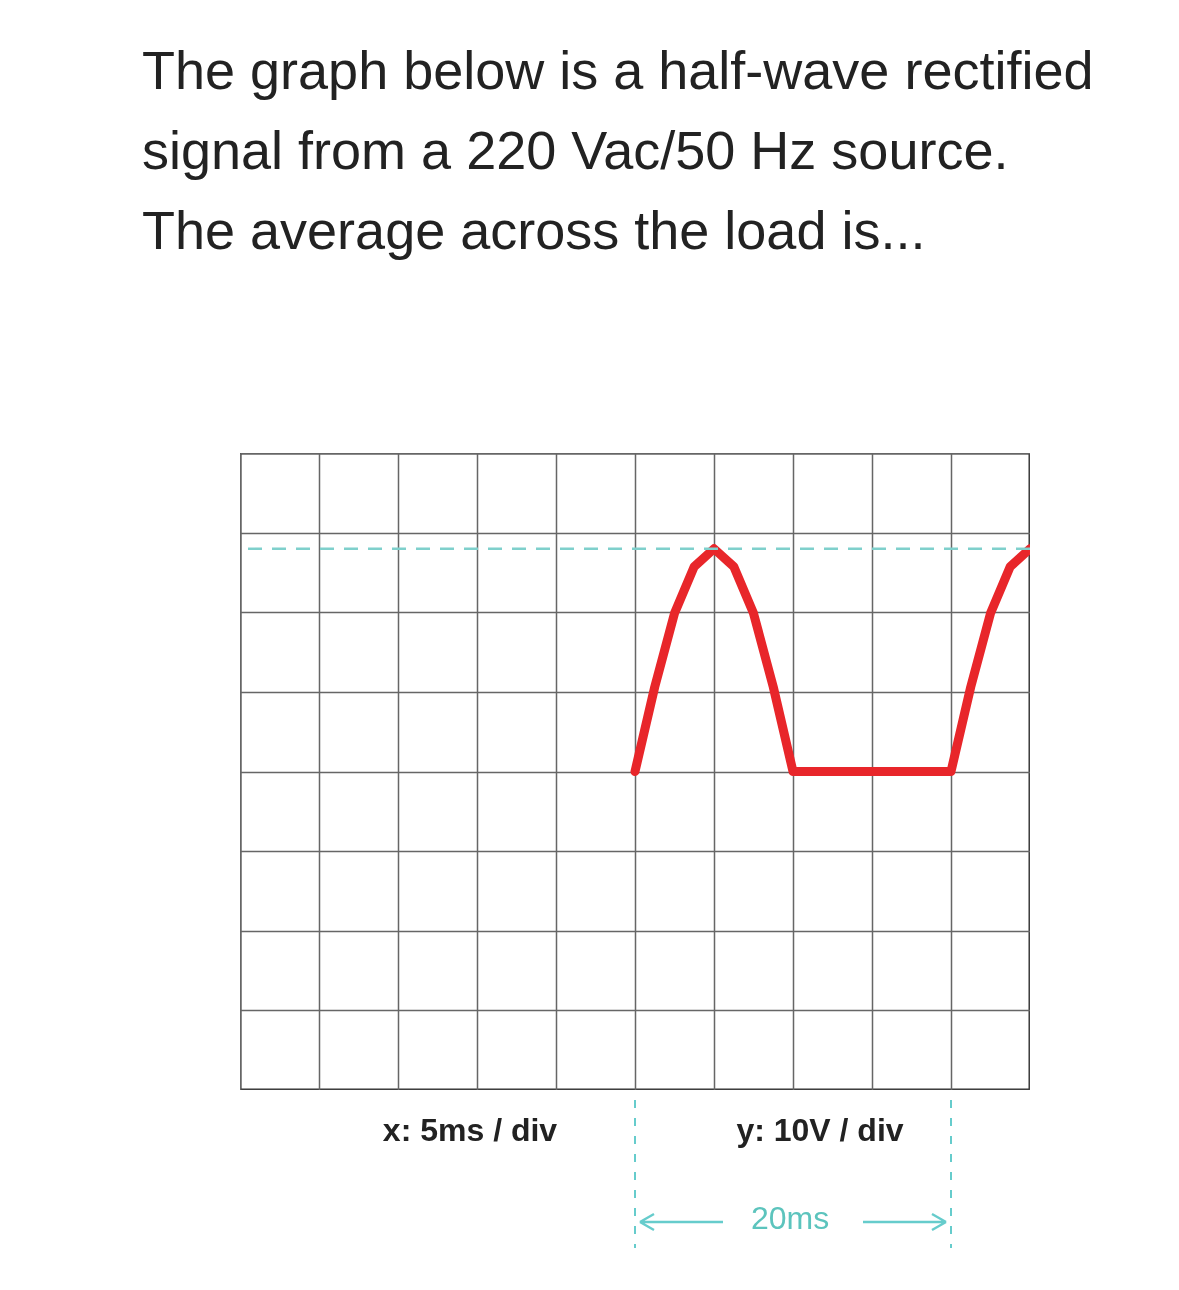 This screenshot has height=1290, width=1179. What do you see at coordinates (790, 1218) in the screenshot?
I see `text: 20ms` at bounding box center [790, 1218].